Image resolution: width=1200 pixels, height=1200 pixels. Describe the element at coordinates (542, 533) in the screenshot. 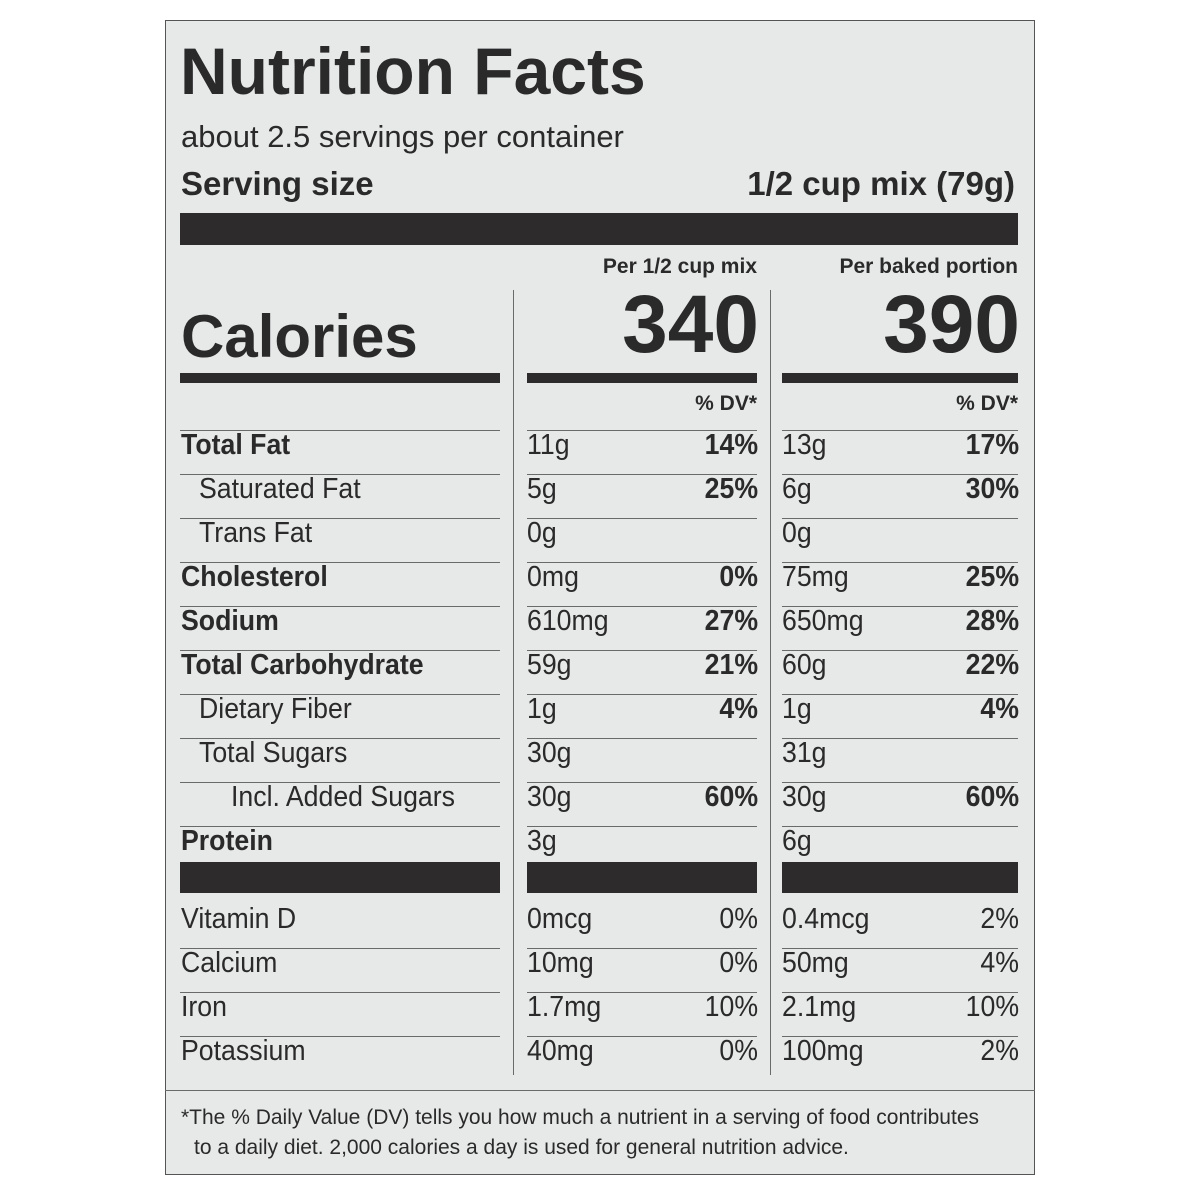

I see `amount: 0g` at that location.